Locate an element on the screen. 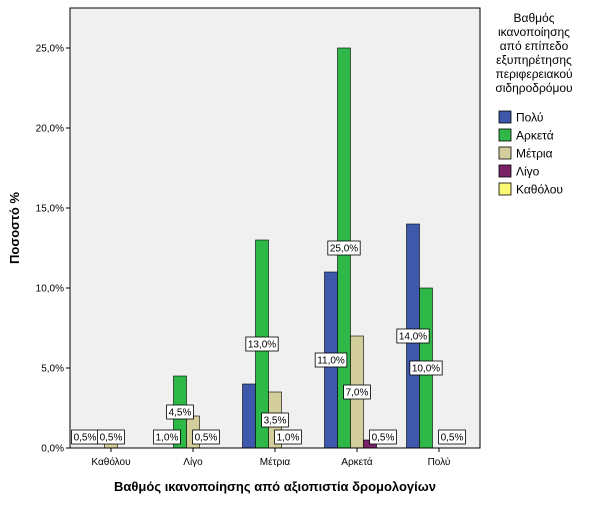  legend-item-label: Λίγο is located at coordinates (528, 172).